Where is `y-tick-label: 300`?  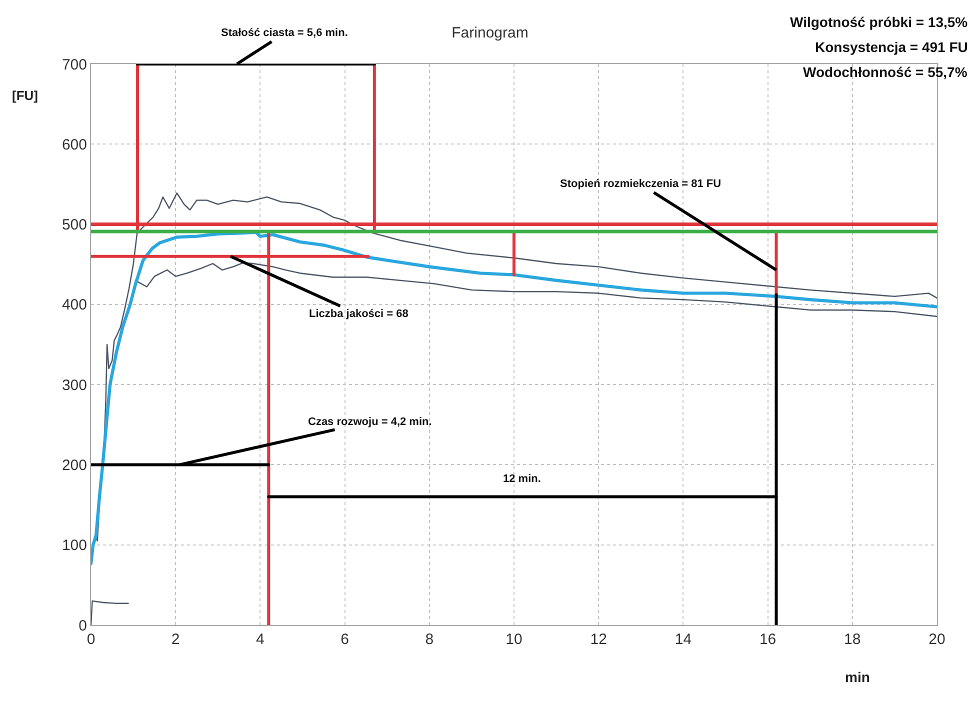
y-tick-label: 300 is located at coordinates (74, 385).